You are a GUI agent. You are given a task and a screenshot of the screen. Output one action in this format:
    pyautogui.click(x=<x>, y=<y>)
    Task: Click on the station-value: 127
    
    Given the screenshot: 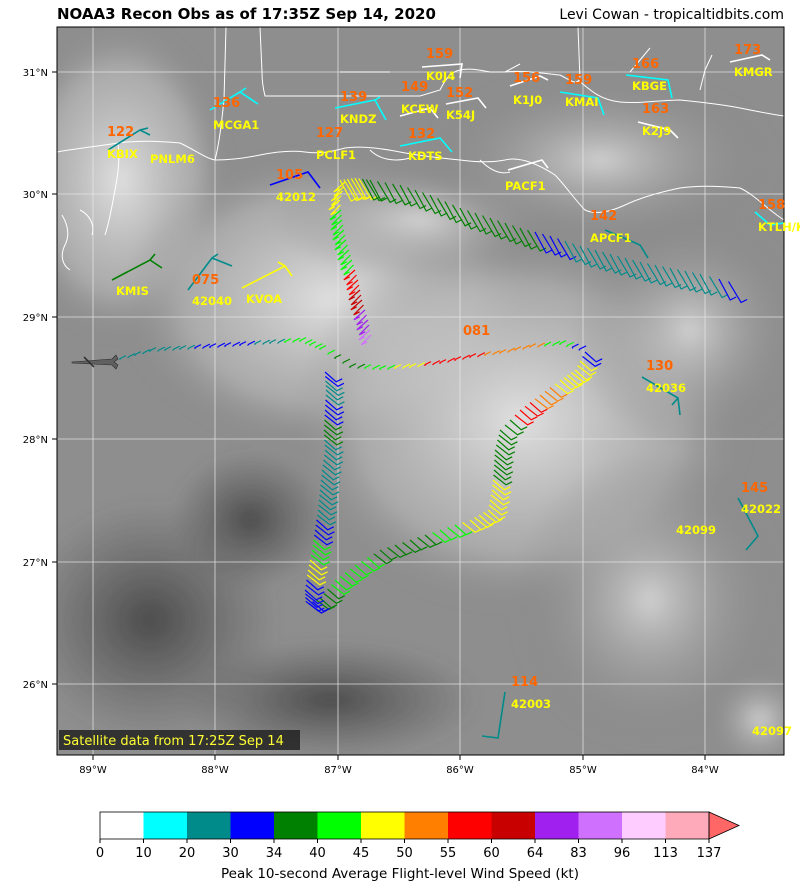 What is the action you would take?
    pyautogui.click(x=329, y=133)
    